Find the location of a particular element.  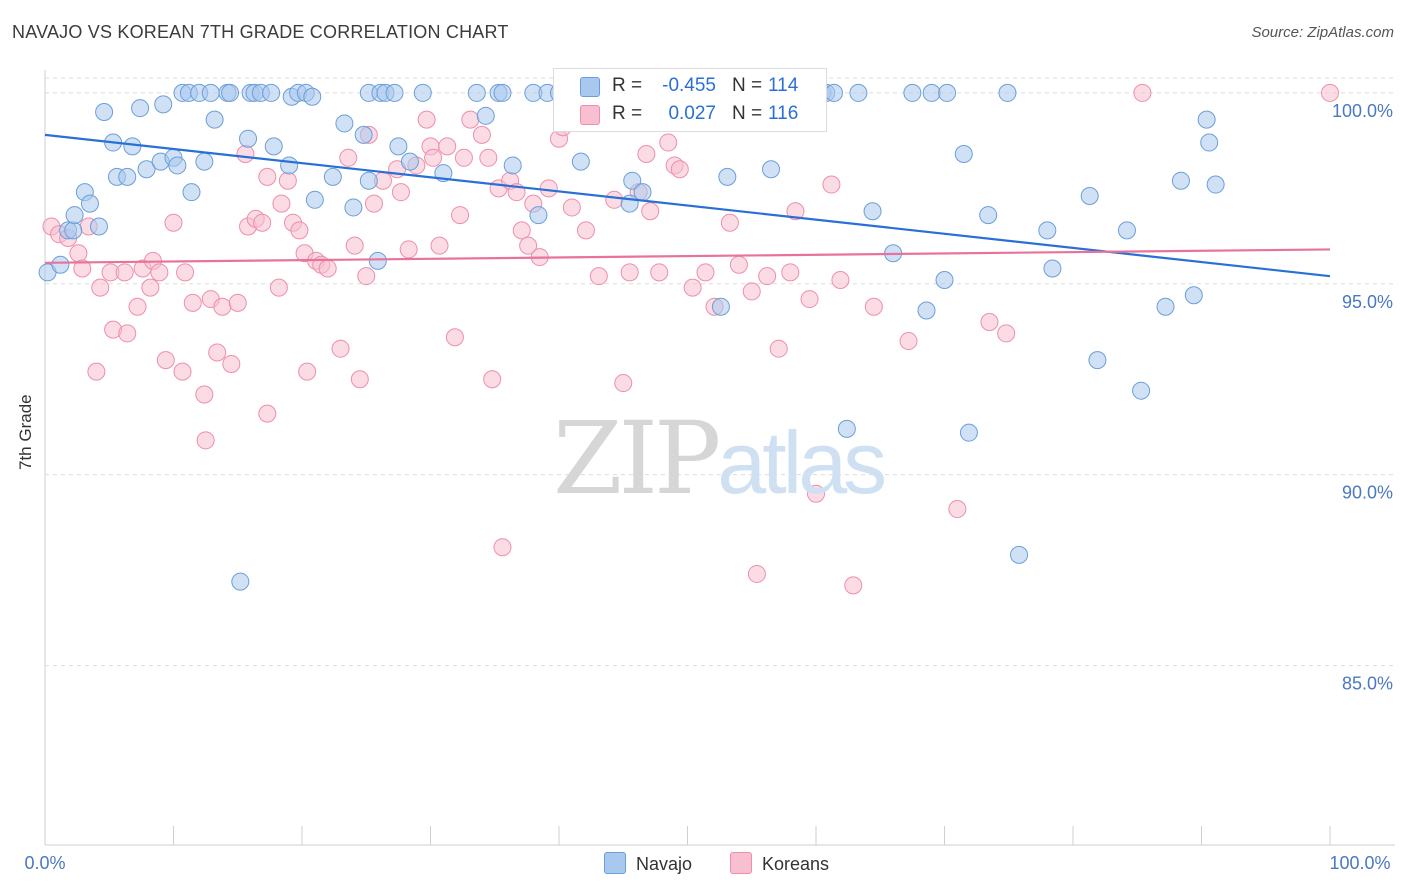

trend-lines is located at coordinates (687, 205).